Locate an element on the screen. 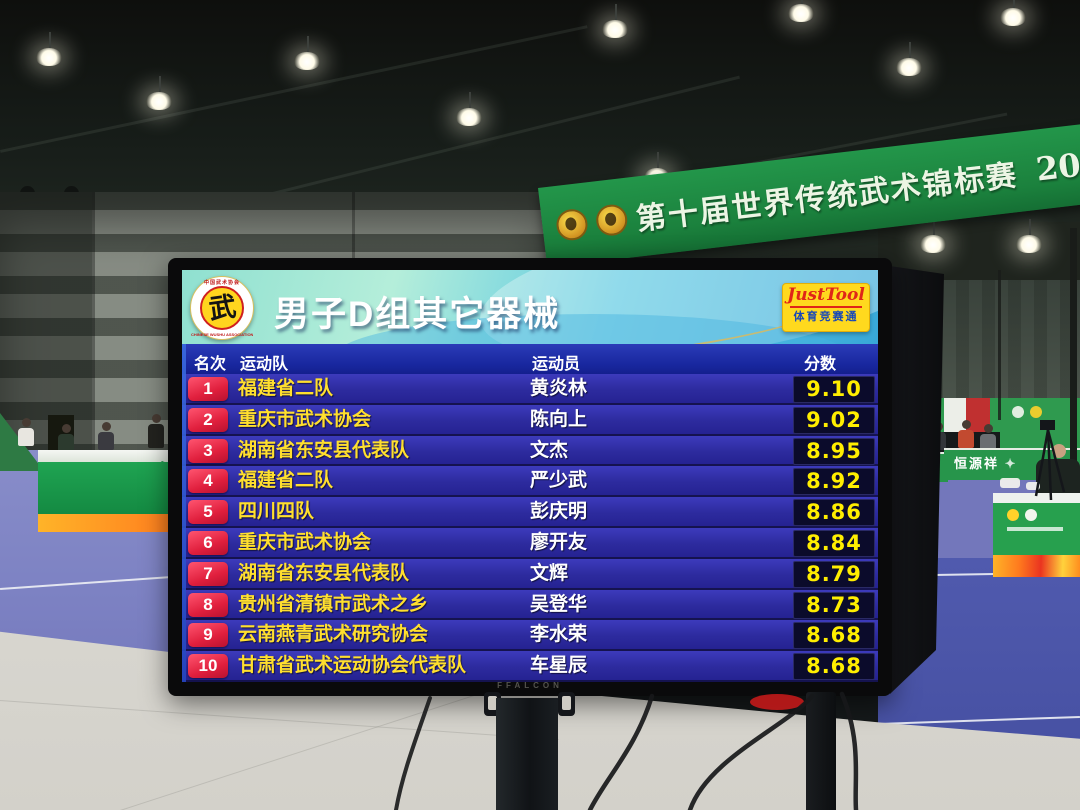 This screenshot has width=1080, height=810. column-score: 分数 is located at coordinates (820, 364).